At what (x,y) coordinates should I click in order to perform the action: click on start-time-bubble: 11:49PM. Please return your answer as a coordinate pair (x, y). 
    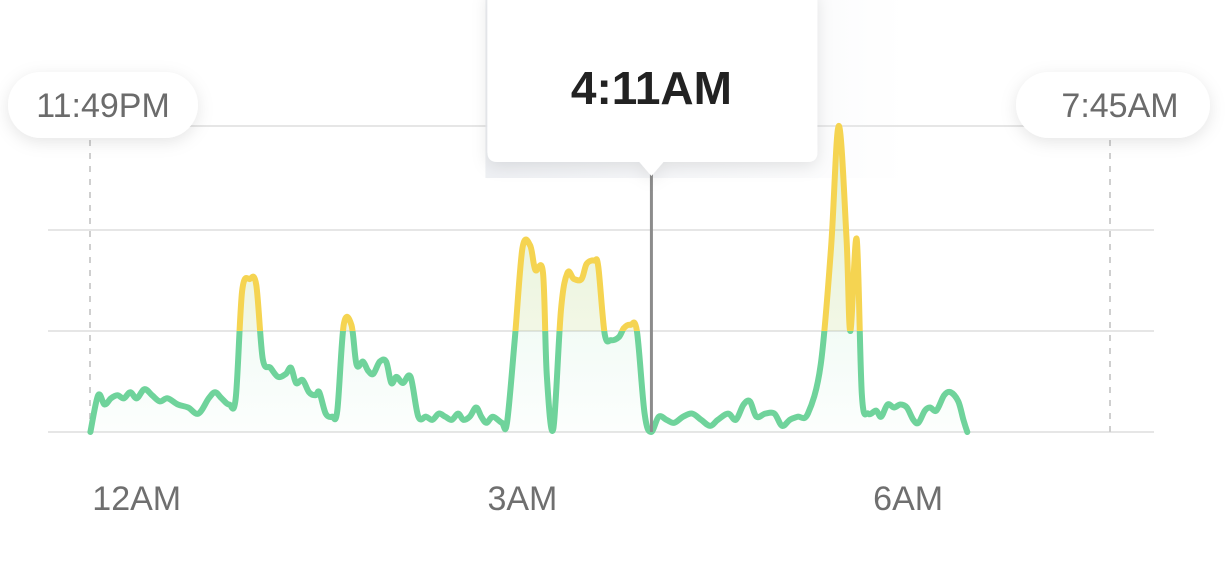
    Looking at the image, I should click on (103, 105).